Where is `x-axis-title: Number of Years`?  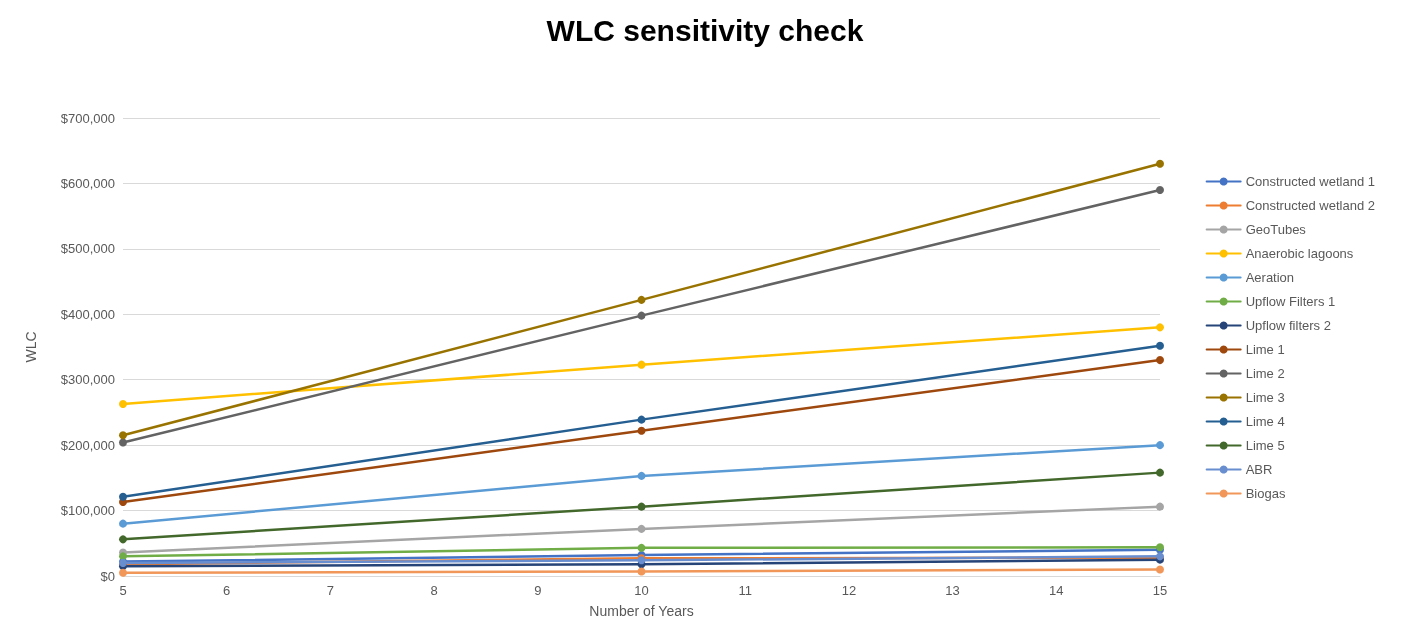
x-axis-title: Number of Years is located at coordinates (641, 611).